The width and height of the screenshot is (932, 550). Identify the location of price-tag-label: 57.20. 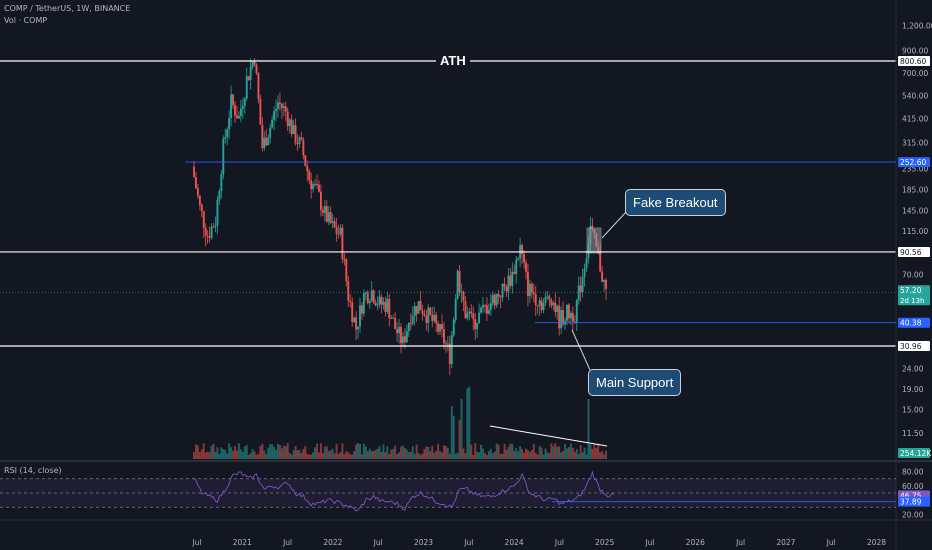
(911, 290).